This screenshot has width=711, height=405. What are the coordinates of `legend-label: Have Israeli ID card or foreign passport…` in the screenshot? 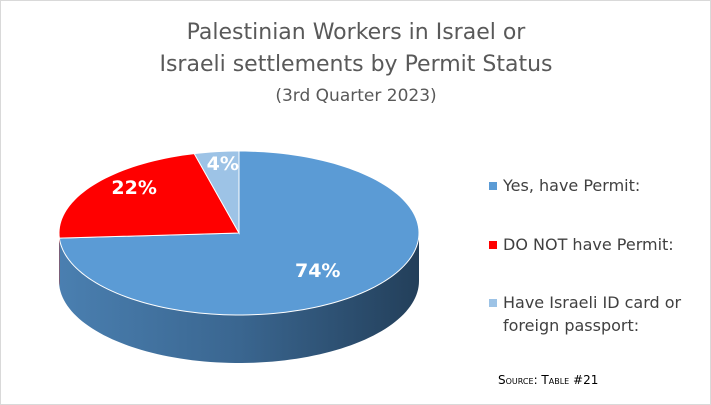 It's located at (592, 314).